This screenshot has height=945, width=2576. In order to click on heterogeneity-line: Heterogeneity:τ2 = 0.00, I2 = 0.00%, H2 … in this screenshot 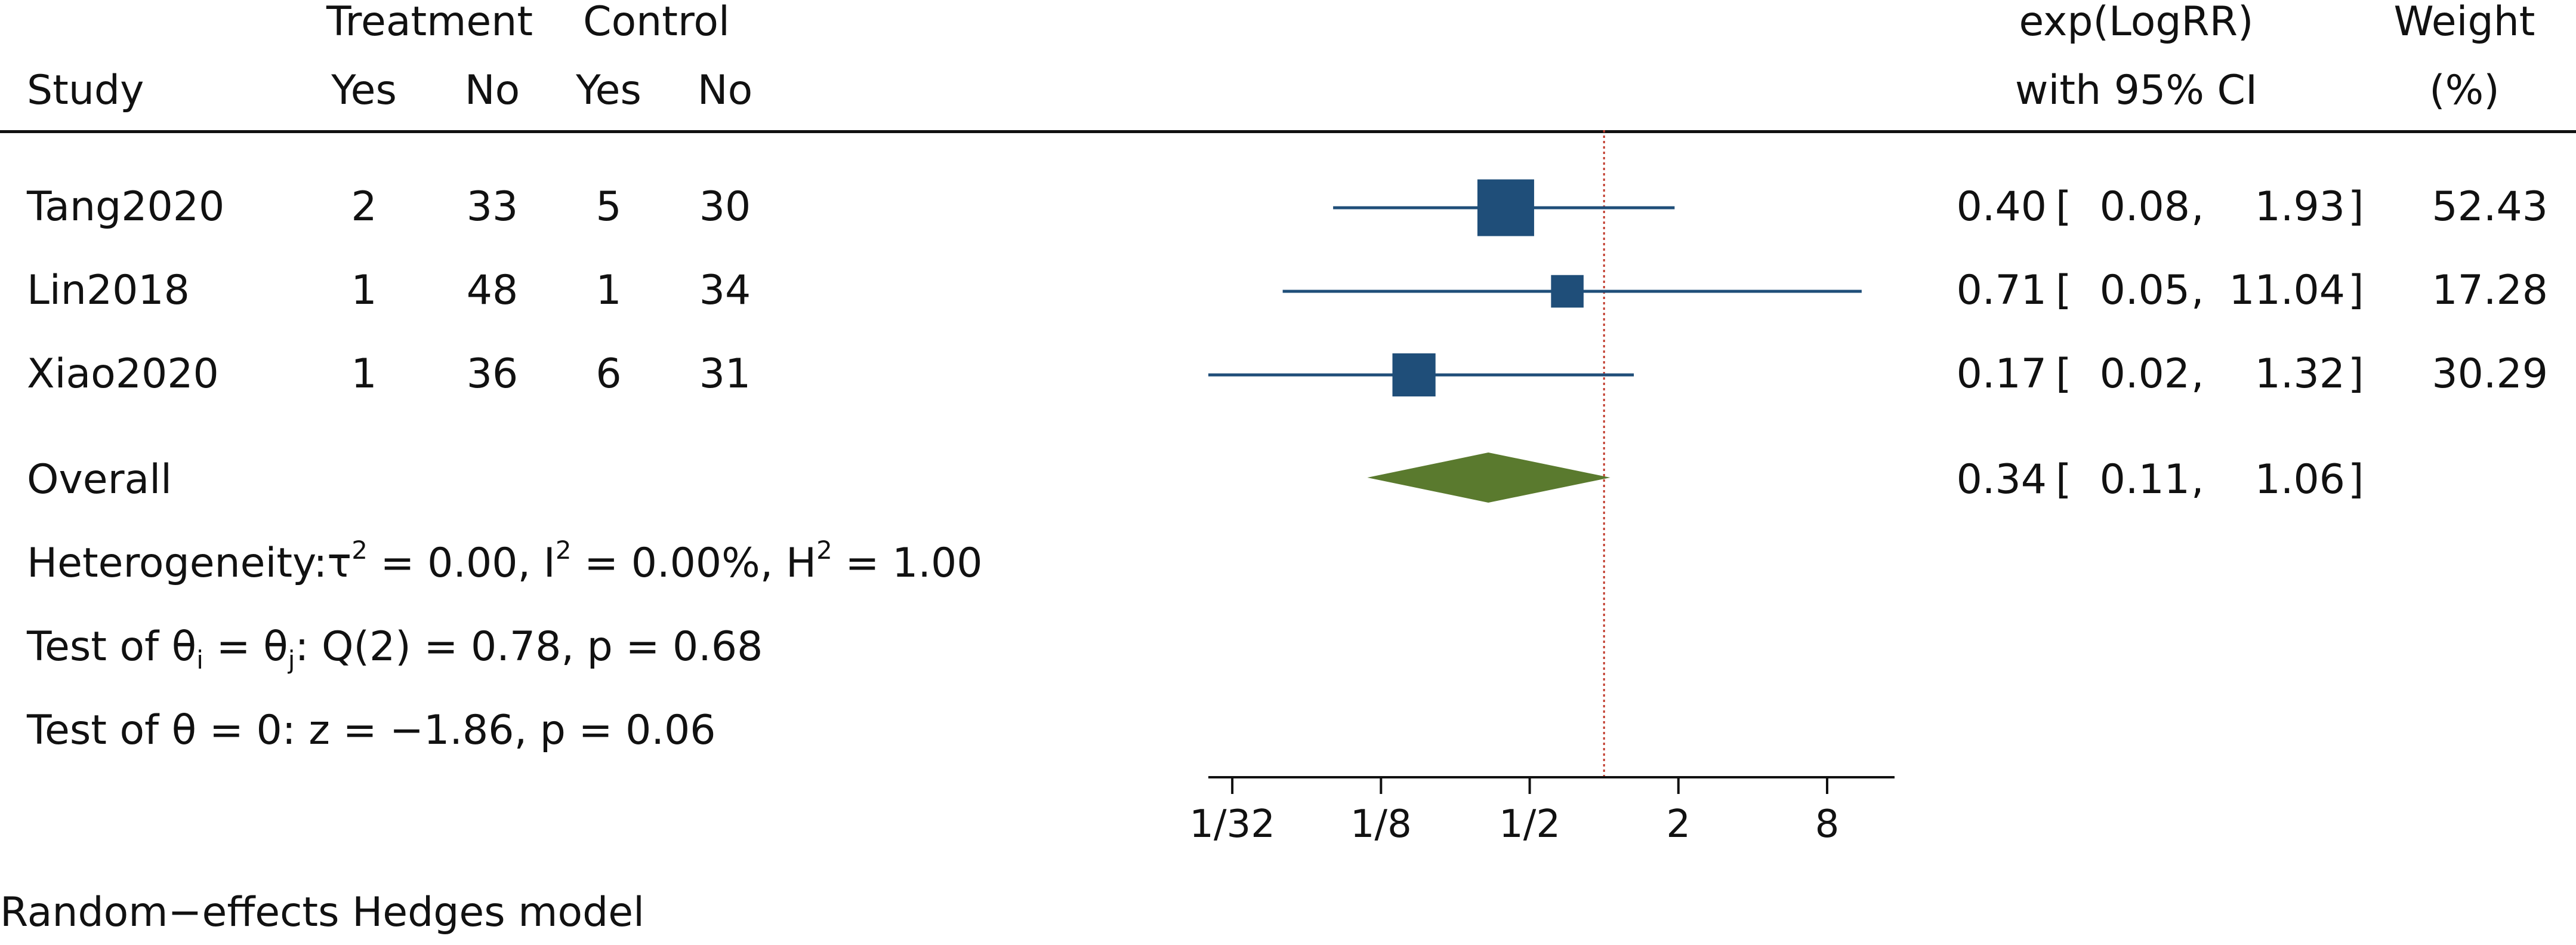, I will do `click(505, 561)`.